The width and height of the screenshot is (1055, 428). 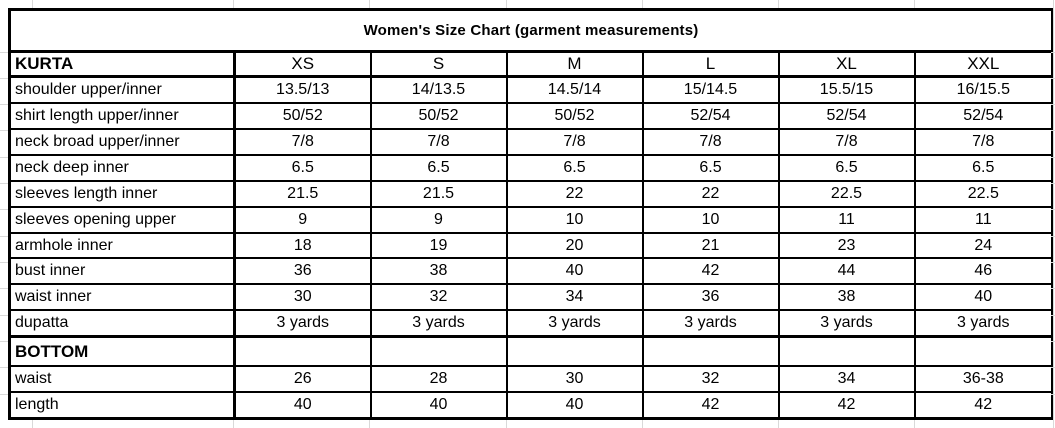 I want to click on value-cell: 44, so click(x=846, y=271).